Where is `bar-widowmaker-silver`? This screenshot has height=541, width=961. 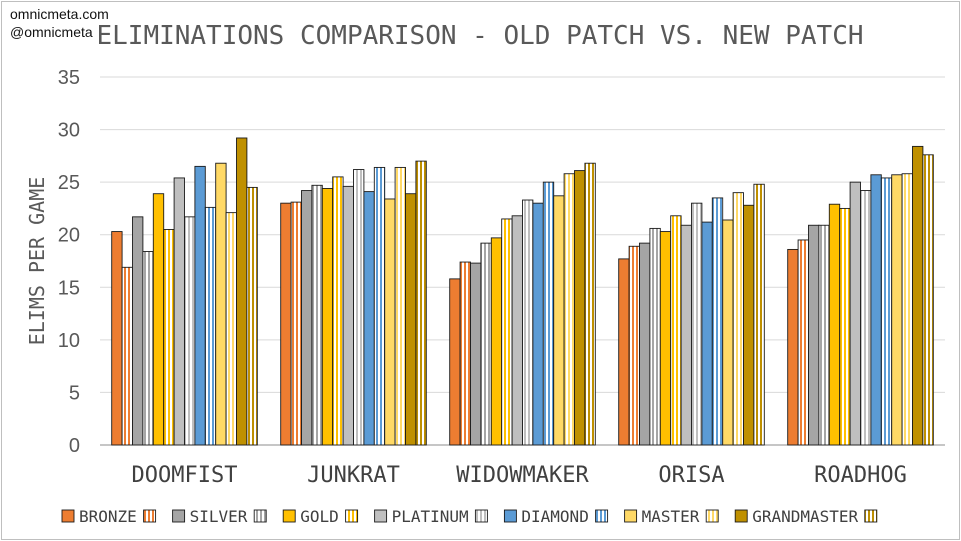 bar-widowmaker-silver is located at coordinates (476, 354).